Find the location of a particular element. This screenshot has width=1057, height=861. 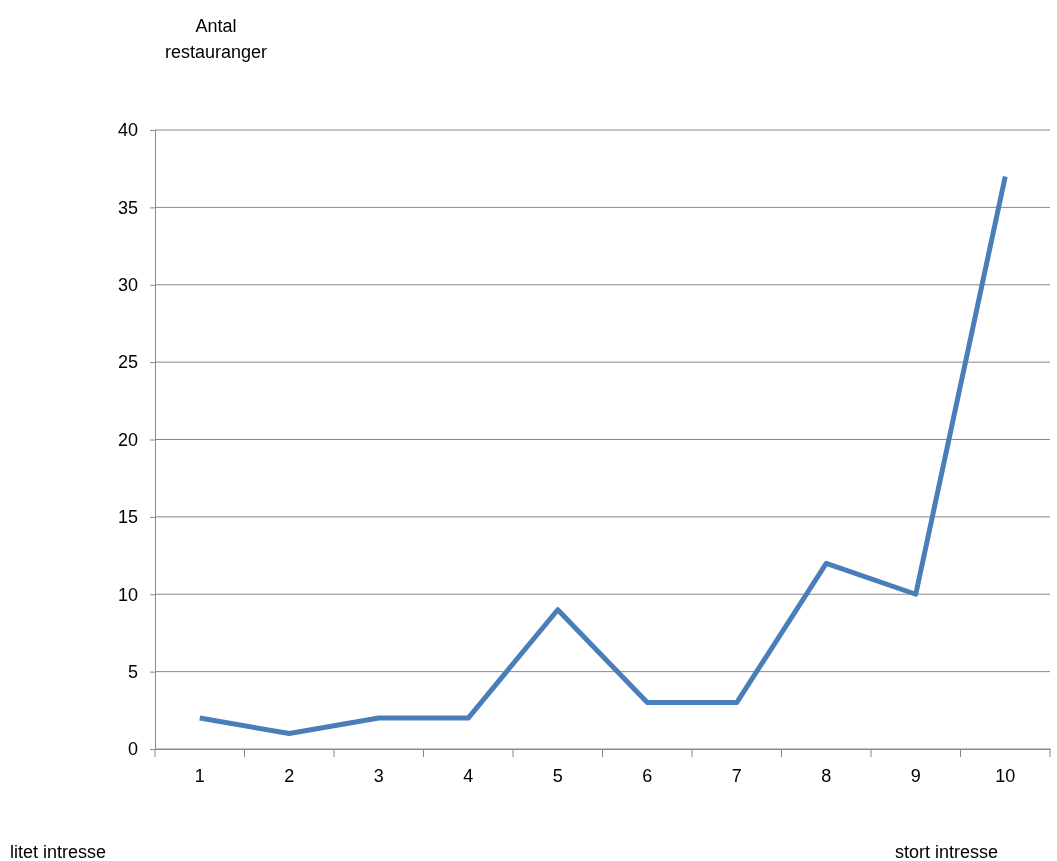

y-tick-label: 30 is located at coordinates (127, 285).